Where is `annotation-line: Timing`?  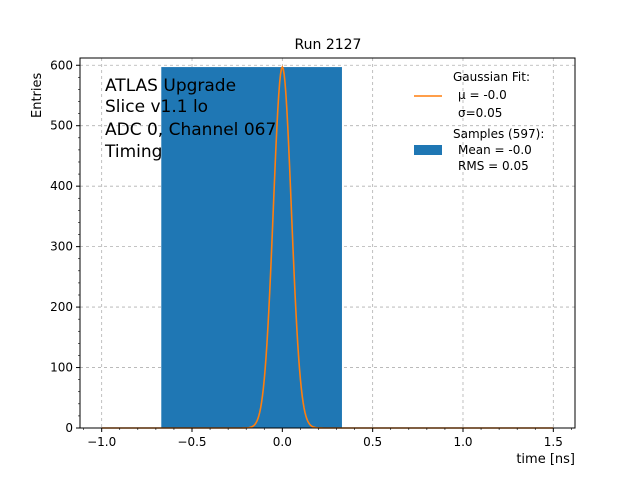
annotation-line: Timing is located at coordinates (133, 152).